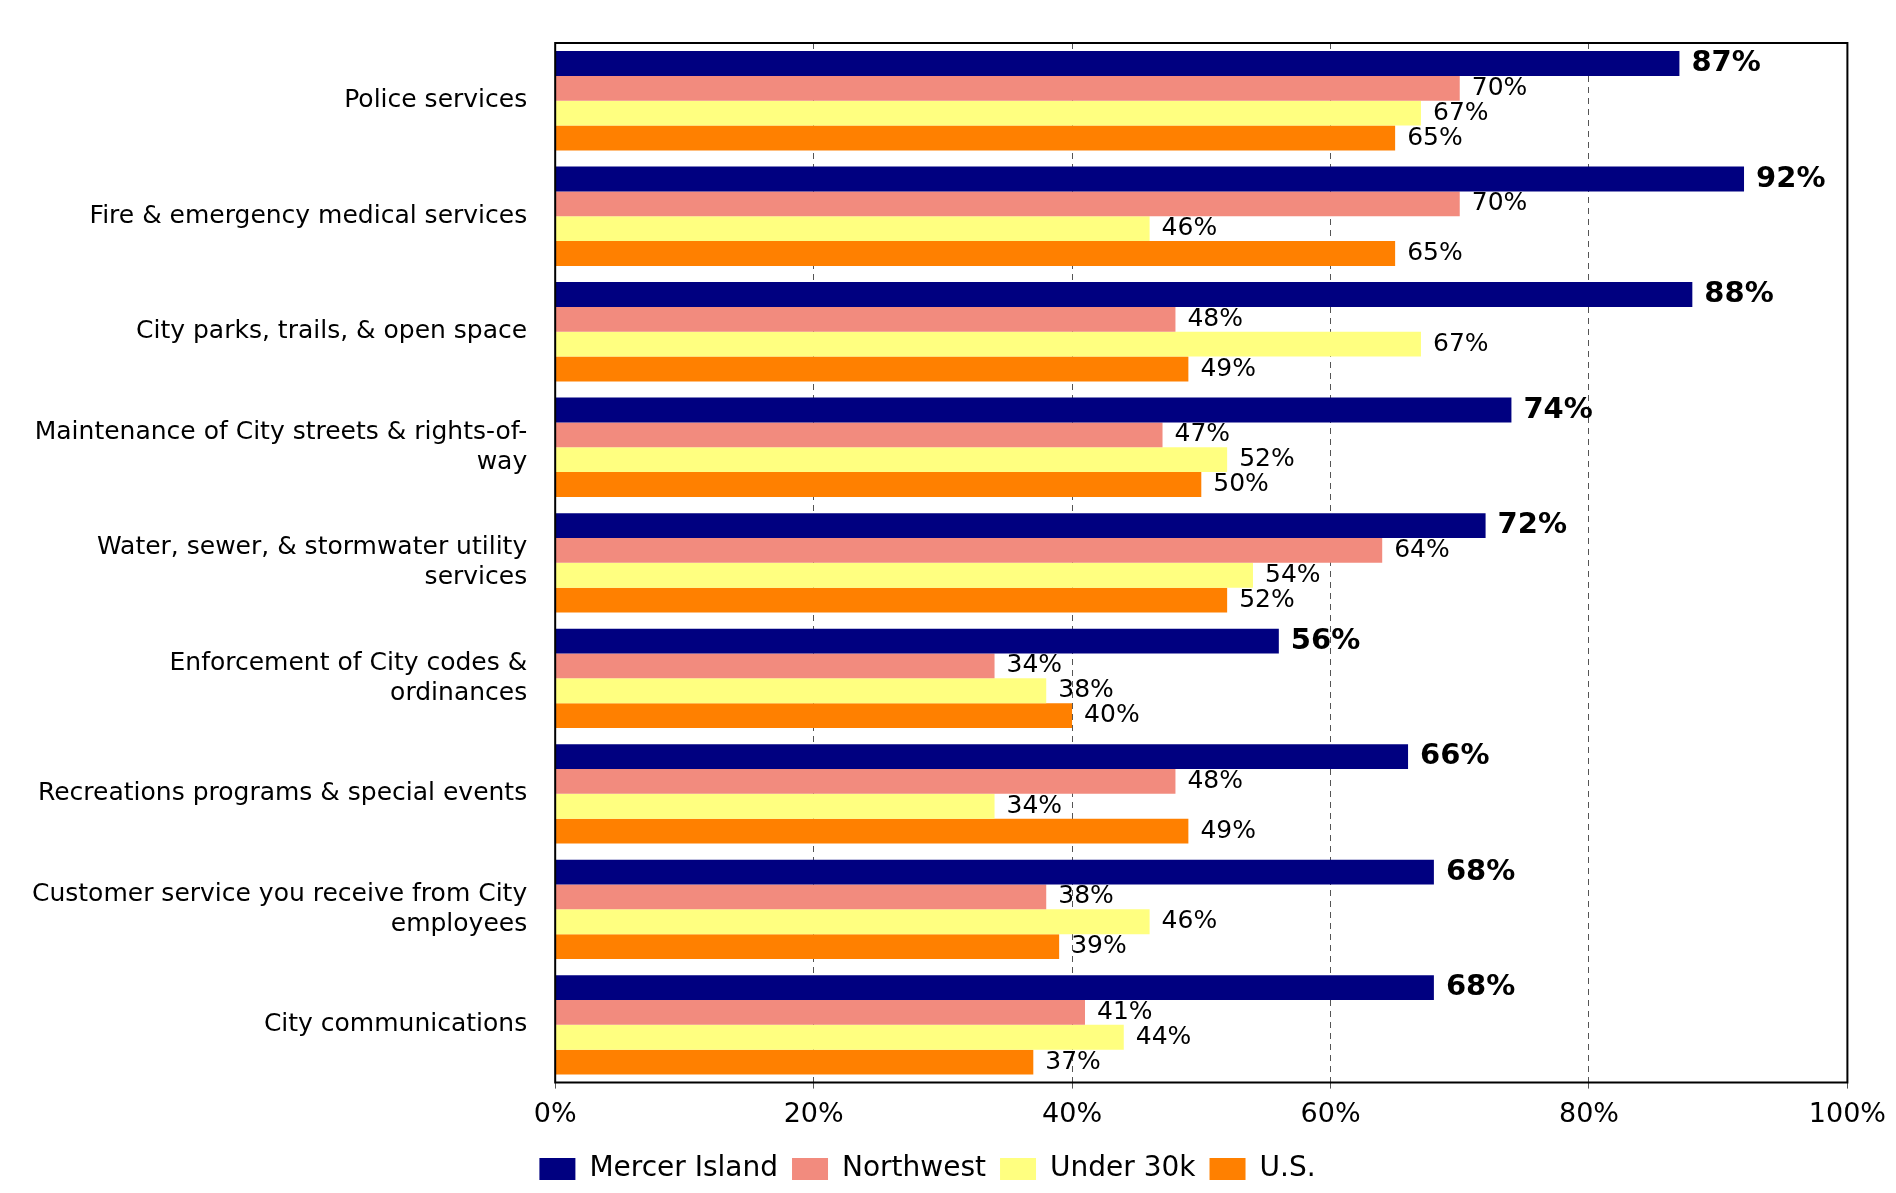 The height and width of the screenshot is (1193, 1896). I want to click on y-tick-label: City communications, so click(395, 1023).